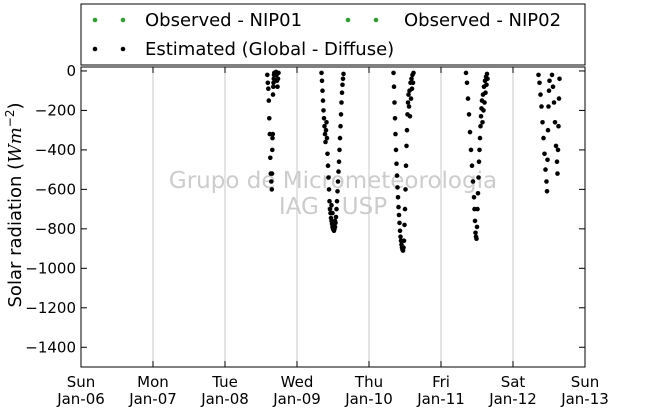 Image resolution: width=650 pixels, height=409 pixels. What do you see at coordinates (80, 399) in the screenshot?
I see `x-tick-label-date: Jan-06` at bounding box center [80, 399].